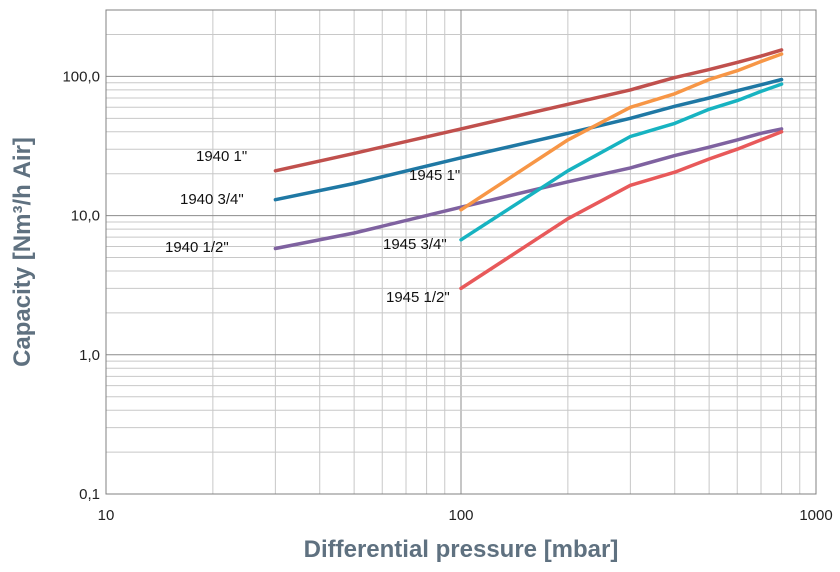  I want to click on x-axis-ticks: 10 100 1000, so click(465, 515).